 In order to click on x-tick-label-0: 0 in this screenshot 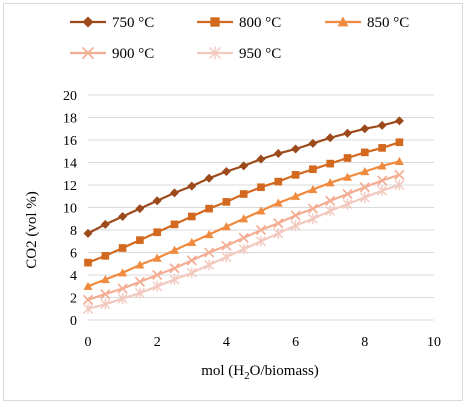, I will do `click(88, 342)`.